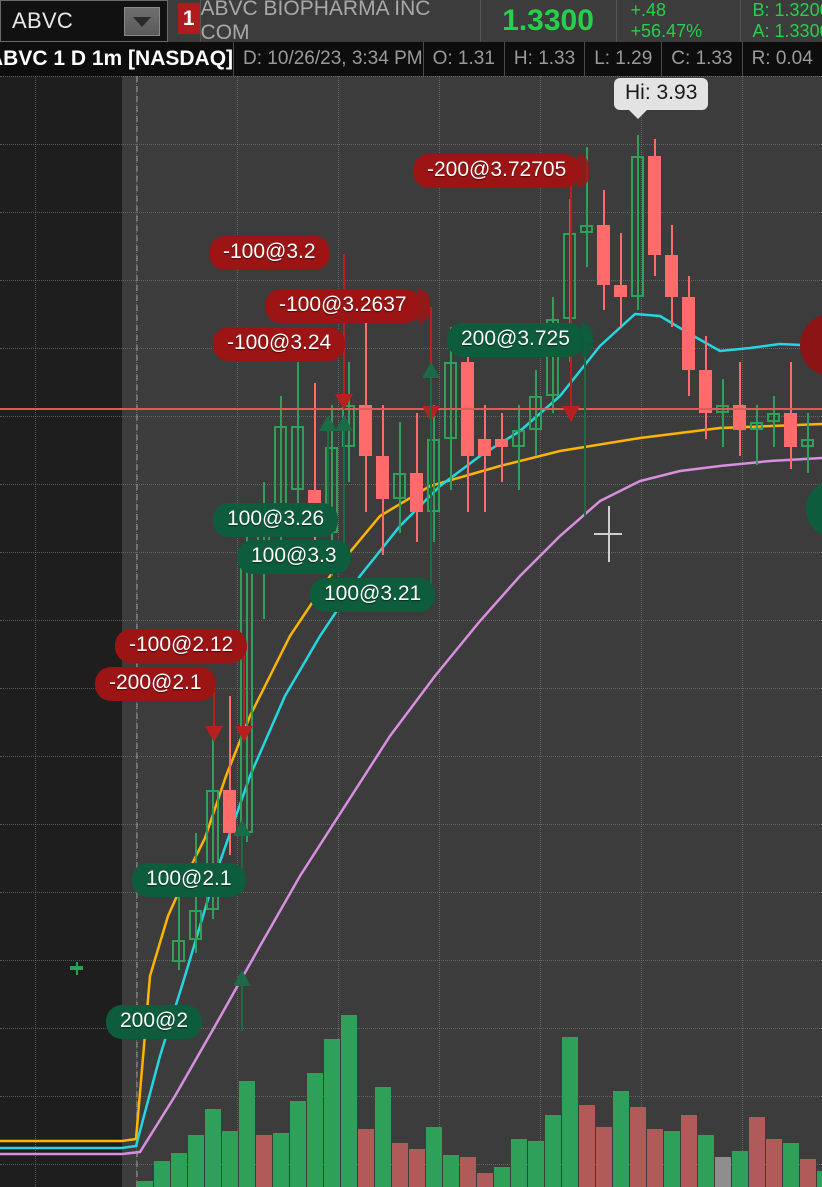  I want to click on bar-low: L: 1.29, so click(622, 59).